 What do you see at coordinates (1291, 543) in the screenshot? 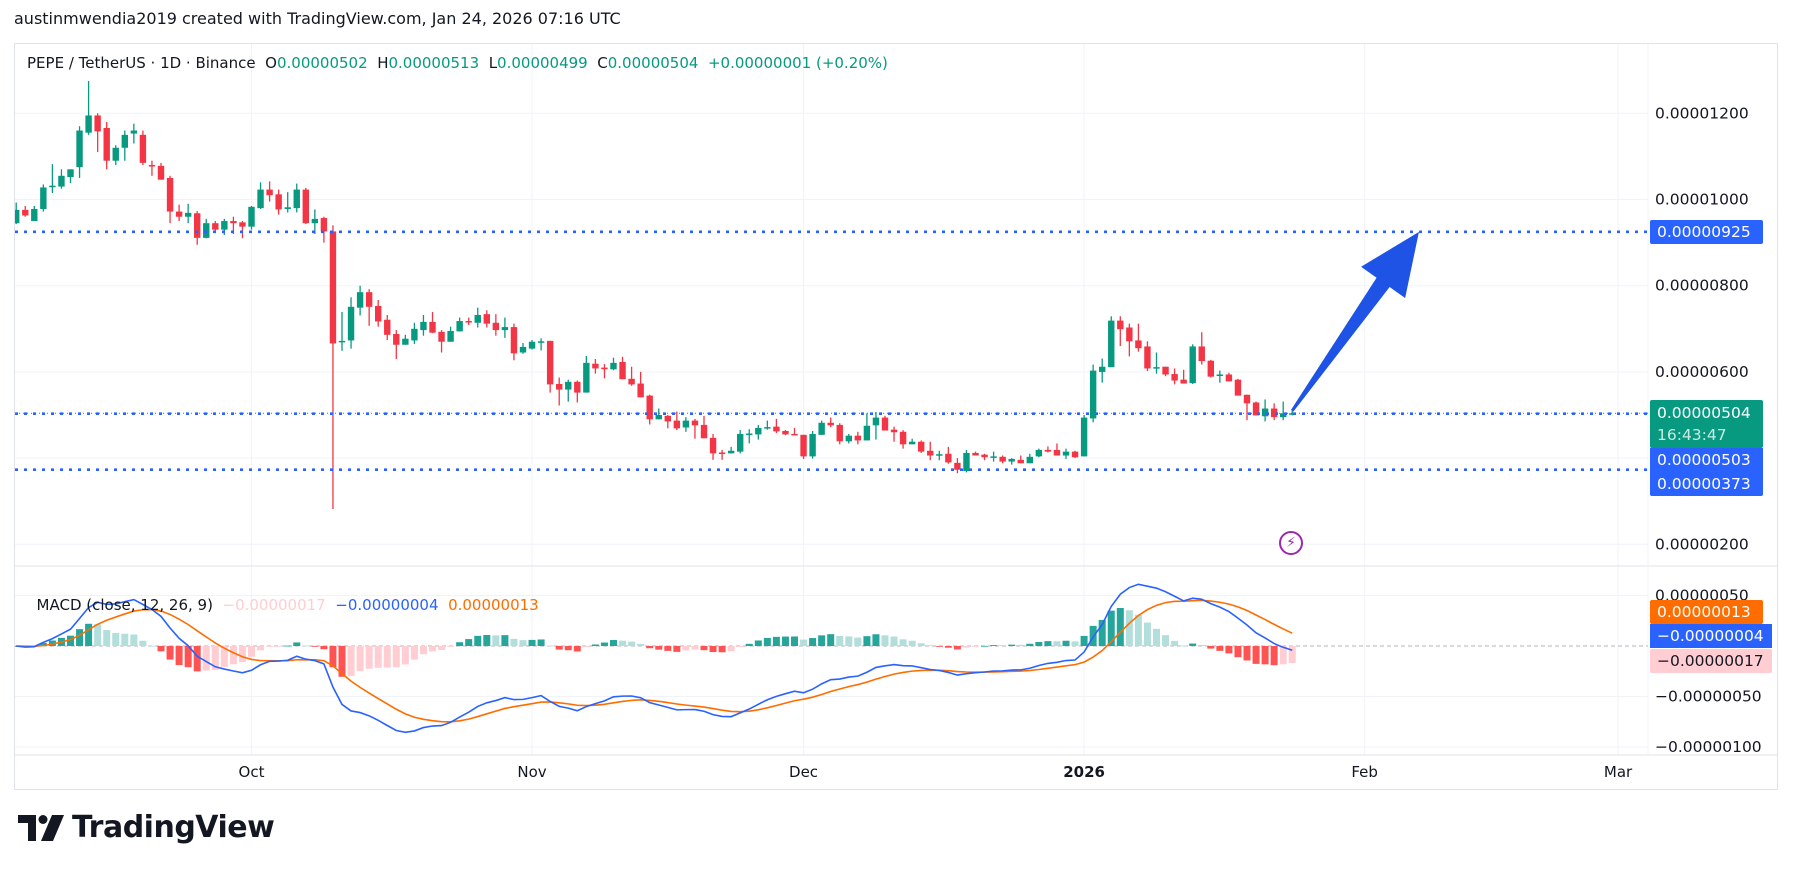
I see `lightning-alert-icon: ⚡` at bounding box center [1291, 543].